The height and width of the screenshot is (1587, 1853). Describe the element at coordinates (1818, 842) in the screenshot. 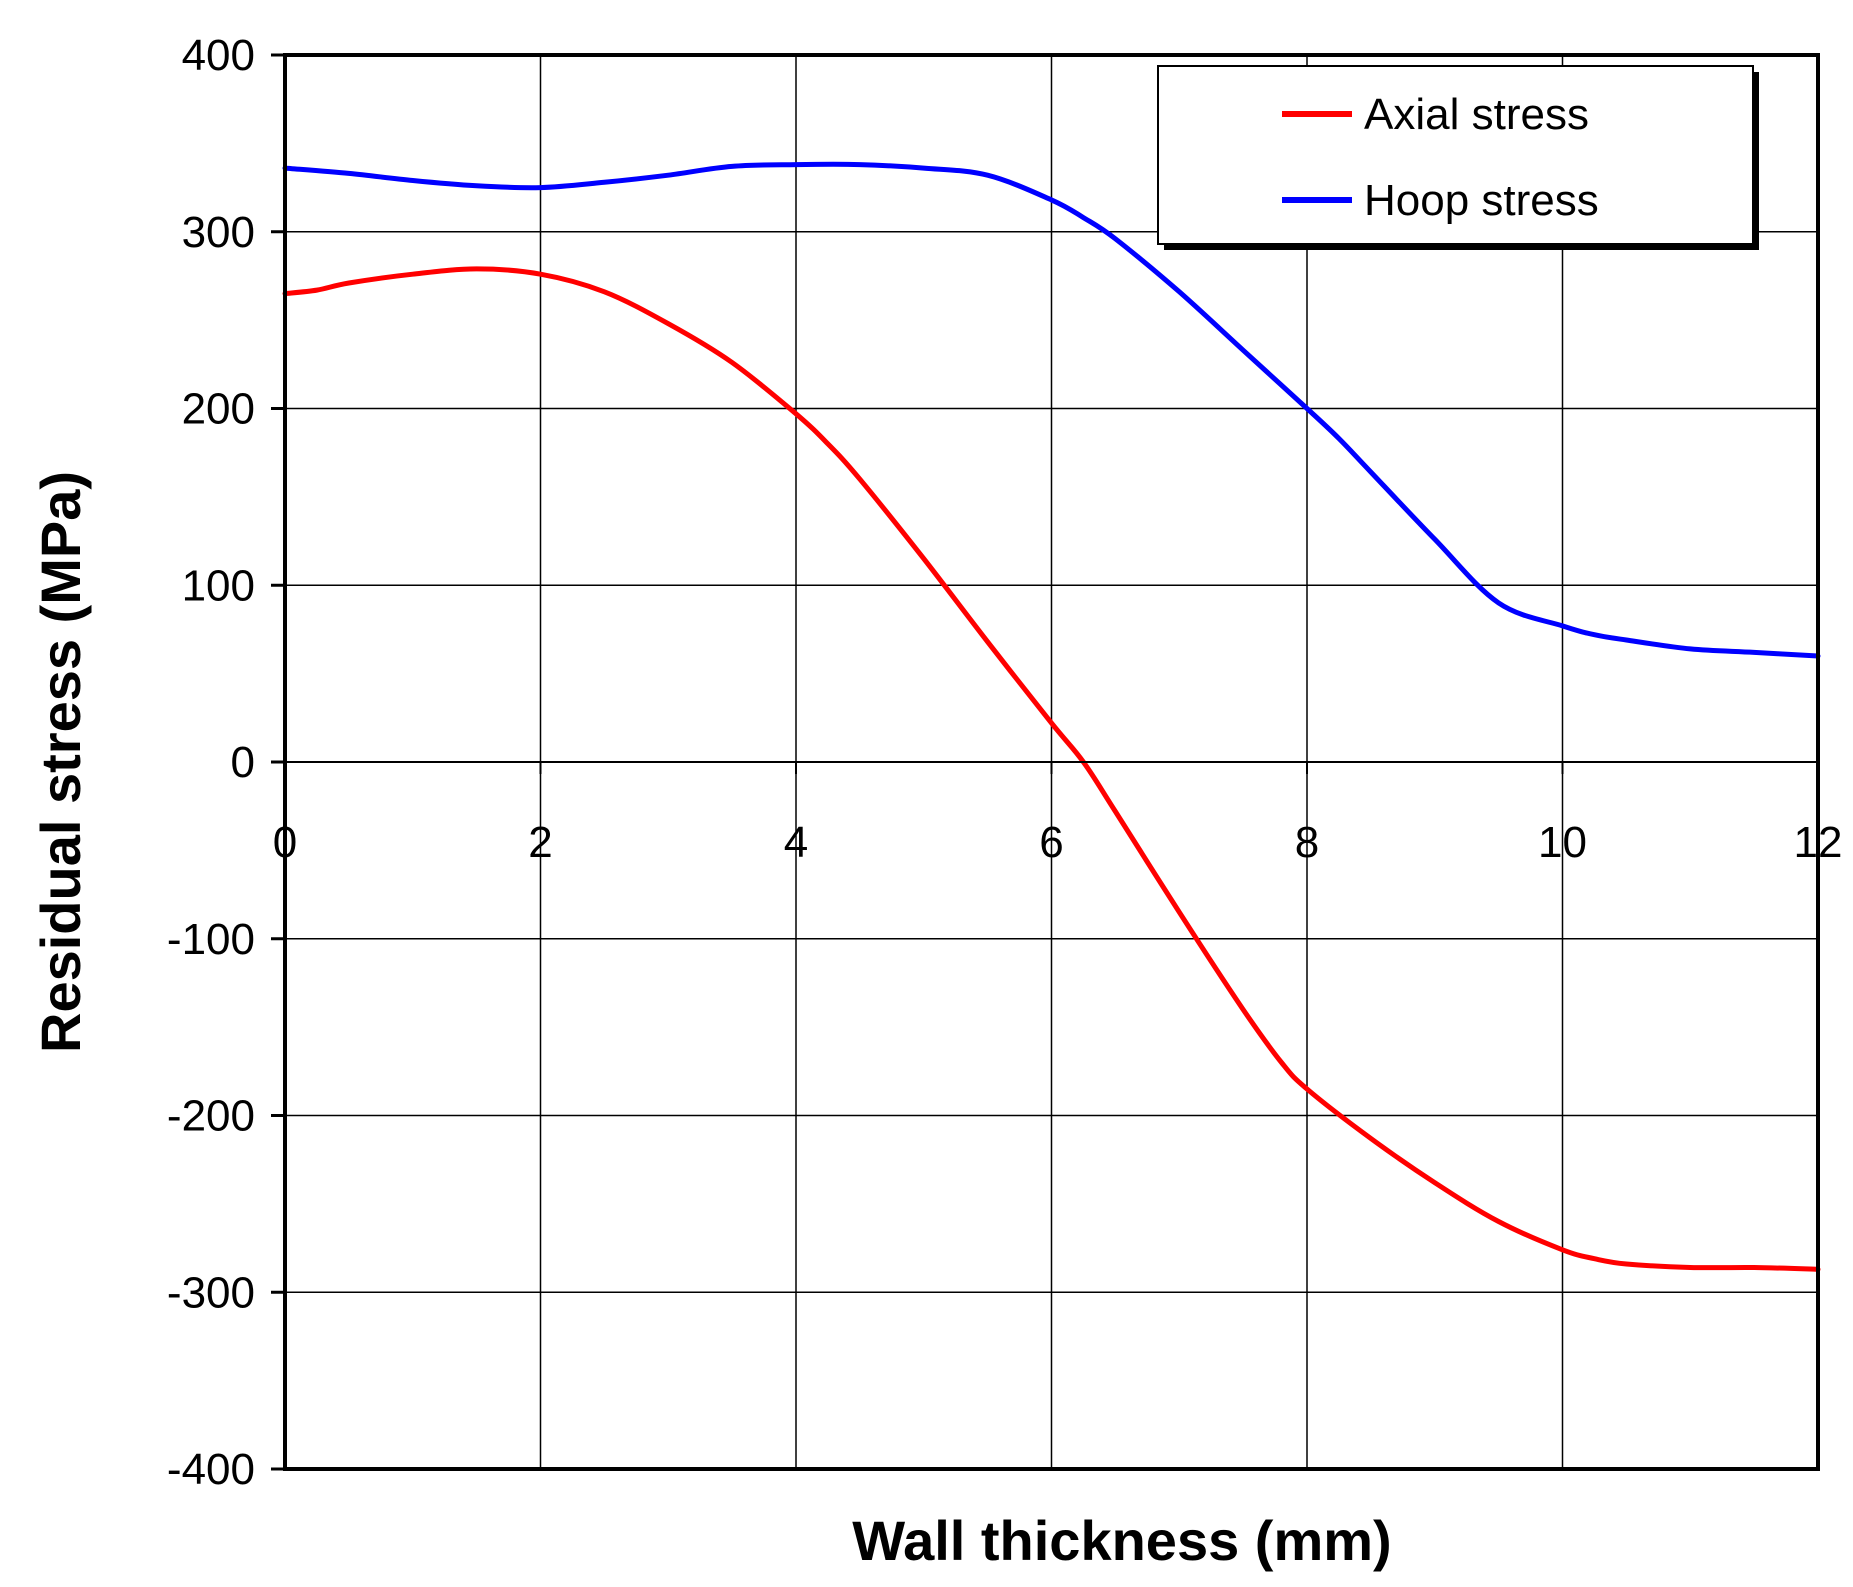

I see `x-tick-label: 12` at that location.